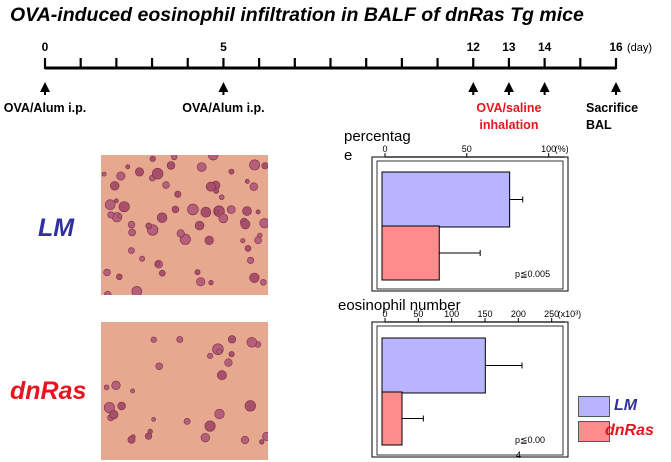  What do you see at coordinates (45, 47) in the screenshot?
I see `timeline-day-label: 0` at bounding box center [45, 47].